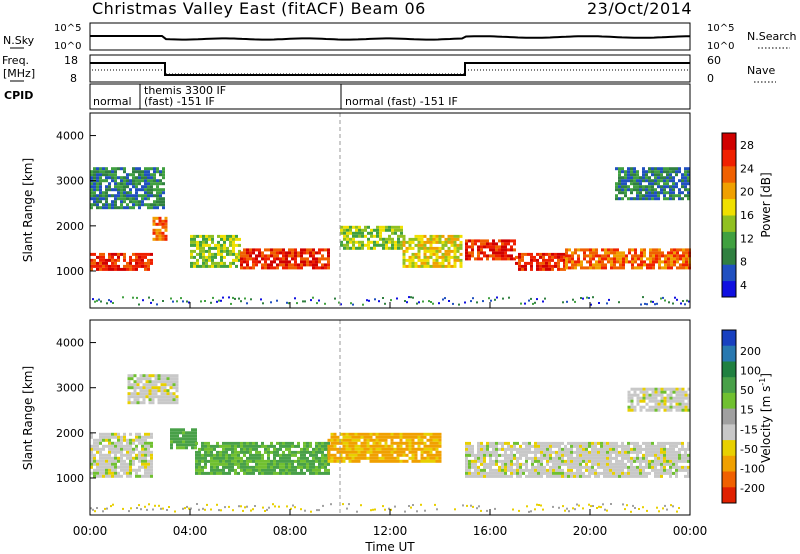  Describe the element at coordinates (70, 136) in the screenshot. I see `power-ytick-label: 4000` at that location.